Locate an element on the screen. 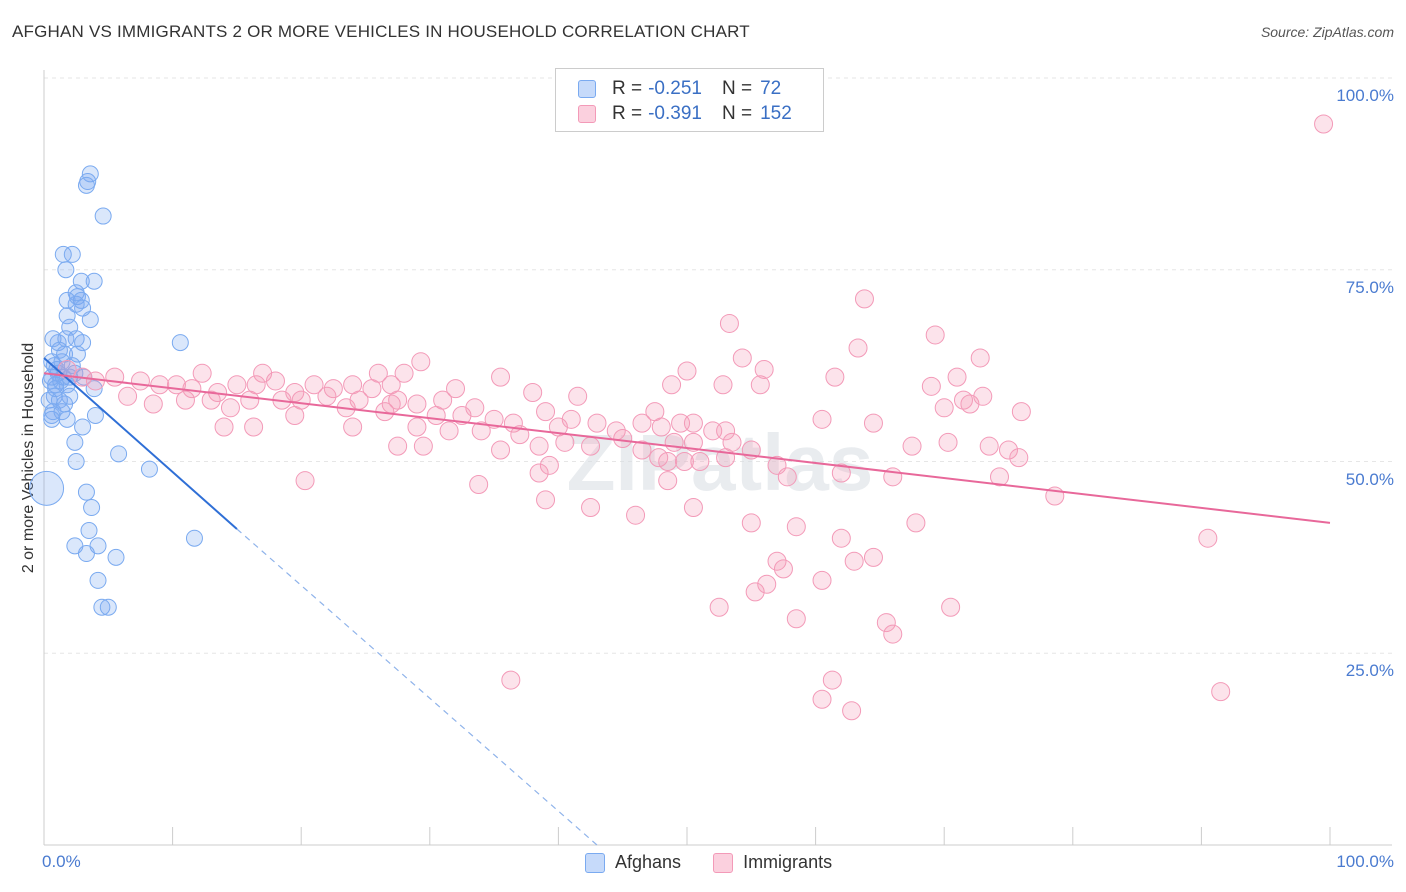 Image resolution: width=1406 pixels, height=892 pixels. y-tick-label: 75.0% is located at coordinates (1369, 287).